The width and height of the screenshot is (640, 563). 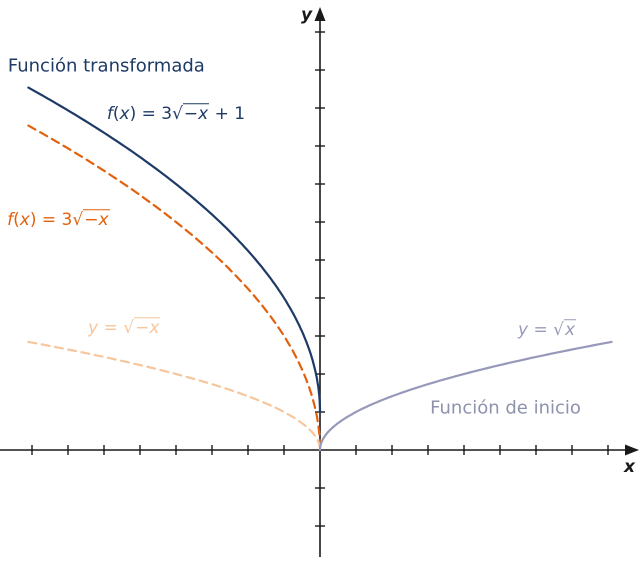 I want to click on curve-sqrt-x, so click(x=465, y=396).